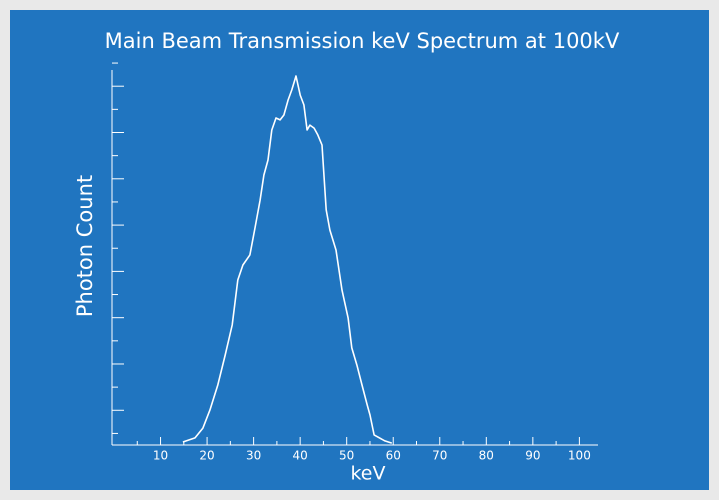 This screenshot has height=500, width=719. What do you see at coordinates (85, 246) in the screenshot?
I see `y-axis-title: Photon Count` at bounding box center [85, 246].